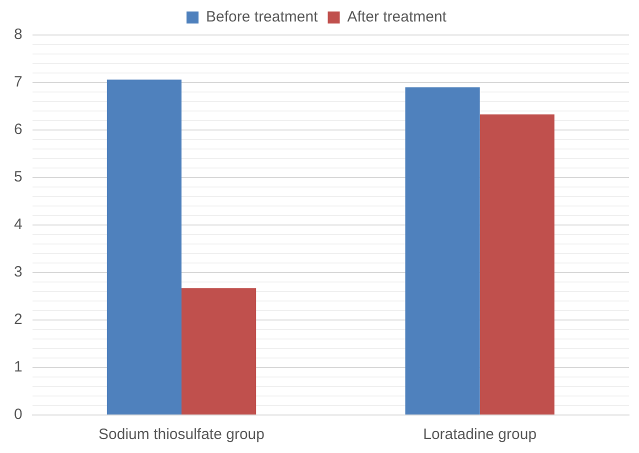 The image size is (639, 453). I want to click on y-tick-label: 7, so click(18, 82).